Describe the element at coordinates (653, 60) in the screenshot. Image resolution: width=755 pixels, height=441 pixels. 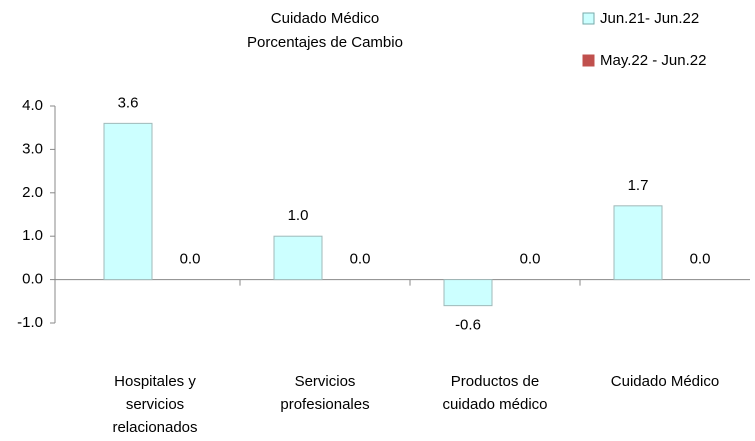
I see `legend-label: May.22 - Jun.22` at that location.